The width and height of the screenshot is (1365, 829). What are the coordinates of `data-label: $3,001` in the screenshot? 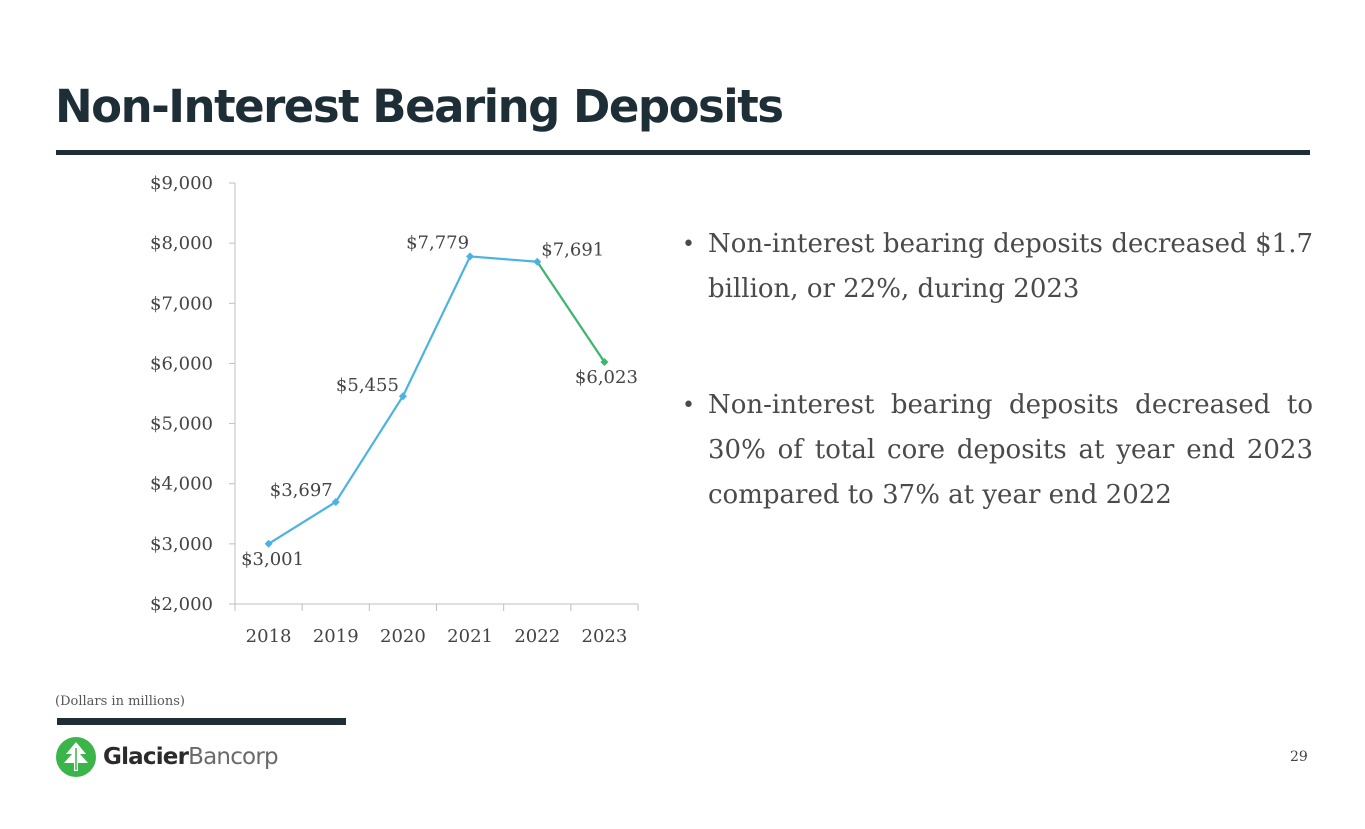 It's located at (272, 559).